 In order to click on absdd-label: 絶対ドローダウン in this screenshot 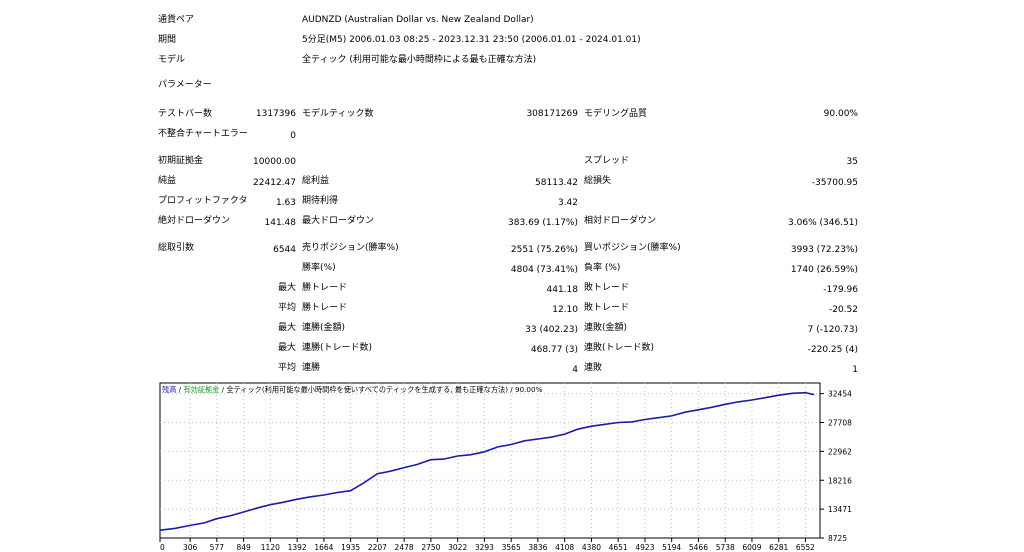, I will do `click(194, 221)`.